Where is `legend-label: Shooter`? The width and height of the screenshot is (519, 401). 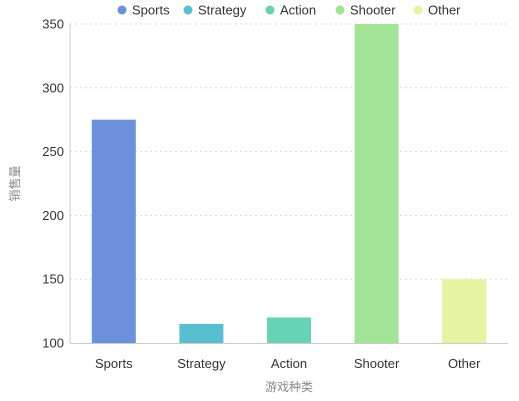
legend-label: Shooter is located at coordinates (373, 10).